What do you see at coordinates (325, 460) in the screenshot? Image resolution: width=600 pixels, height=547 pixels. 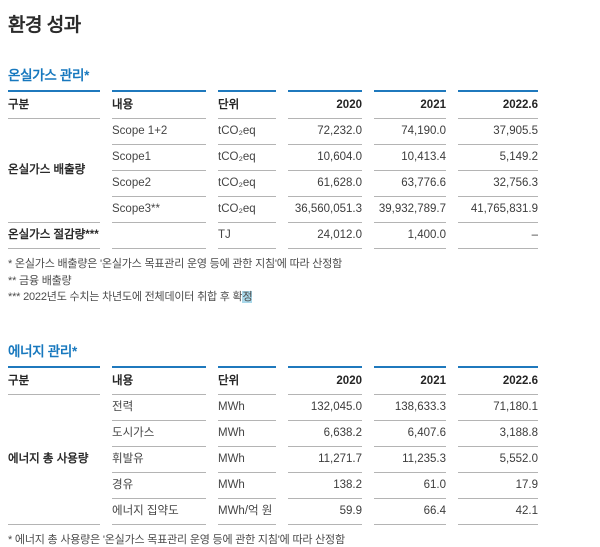 I see `cell-2020: 11,271.7` at bounding box center [325, 460].